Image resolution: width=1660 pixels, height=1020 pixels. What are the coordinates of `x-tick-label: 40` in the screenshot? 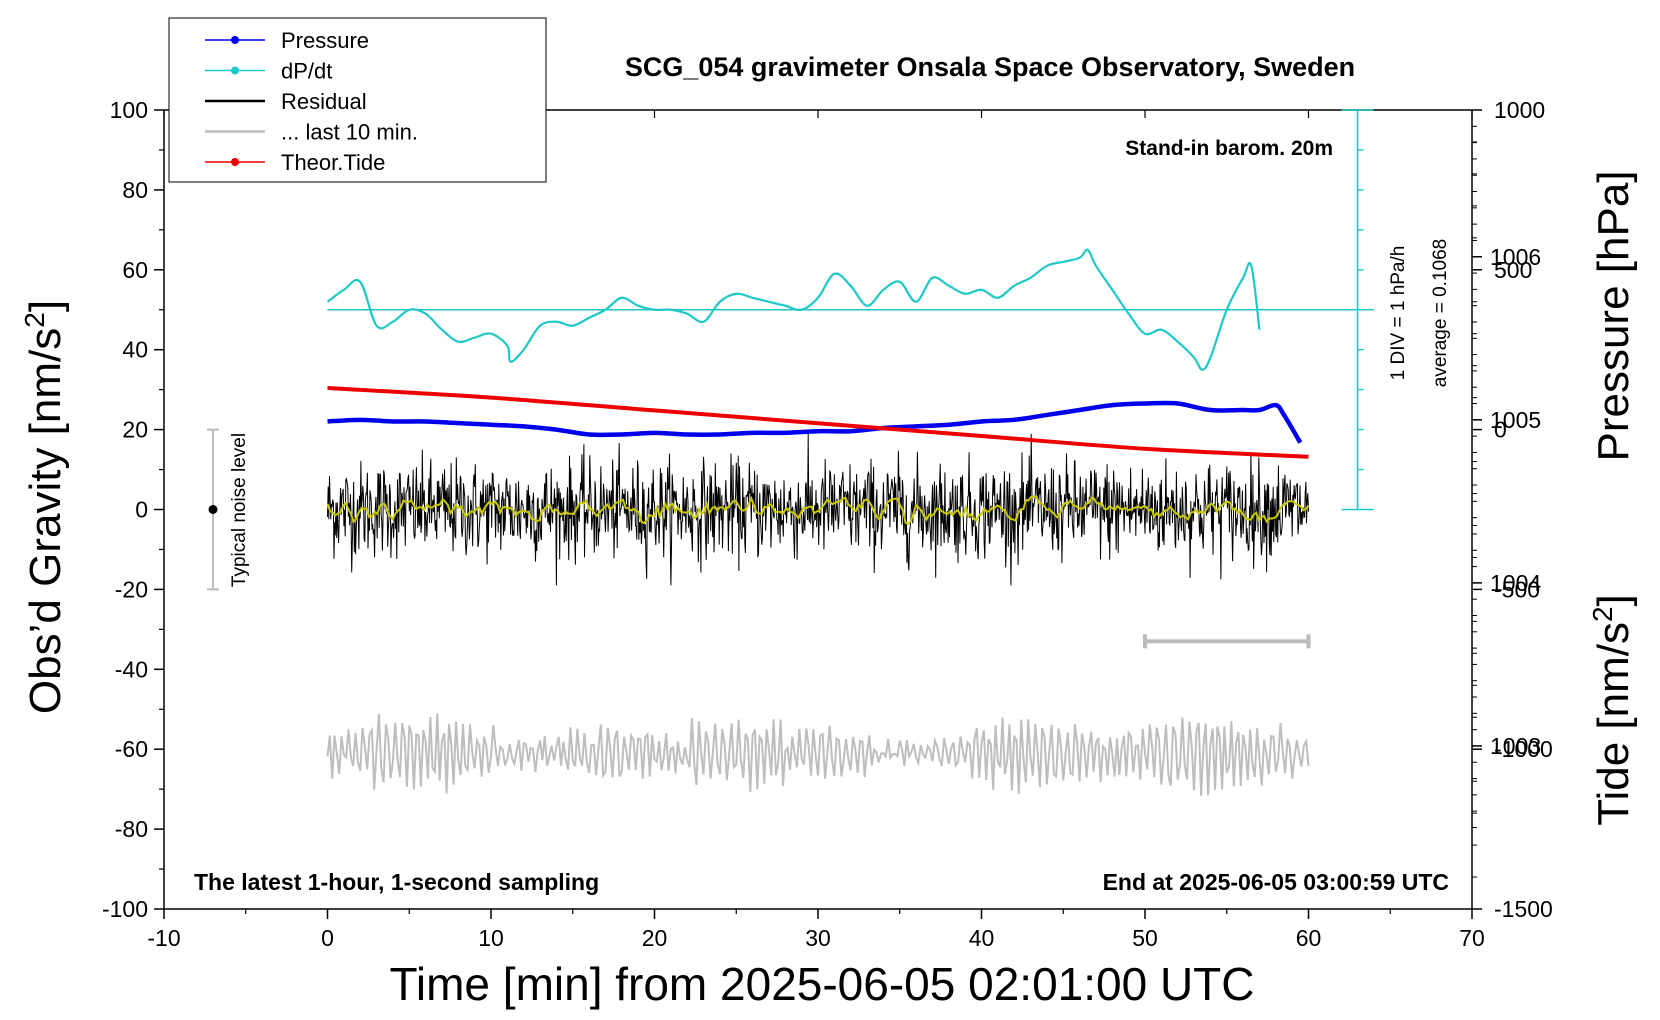 It's located at (982, 938).